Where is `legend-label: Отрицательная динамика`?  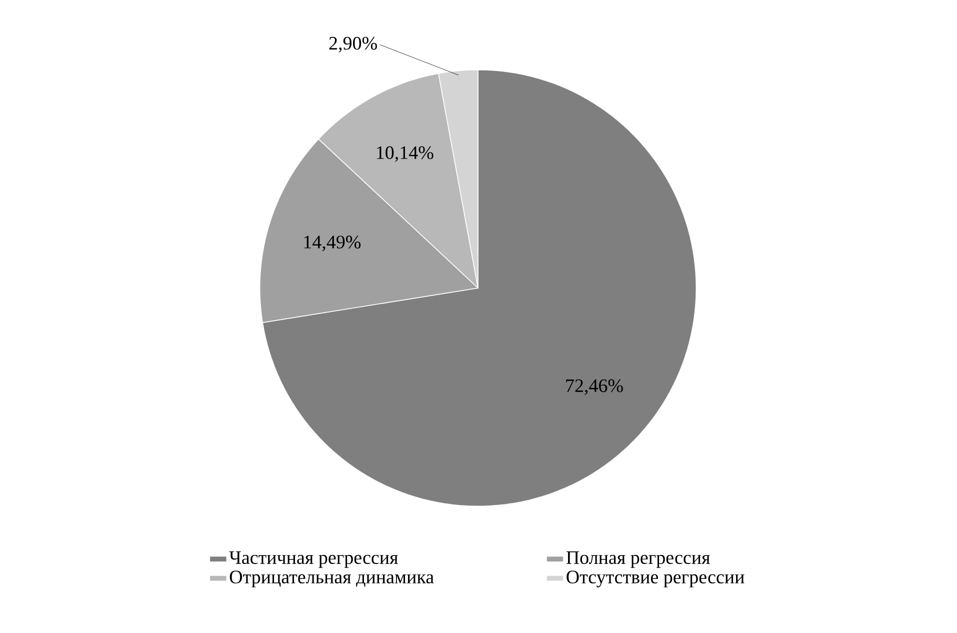 legend-label: Отрицательная динамика is located at coordinates (332, 579).